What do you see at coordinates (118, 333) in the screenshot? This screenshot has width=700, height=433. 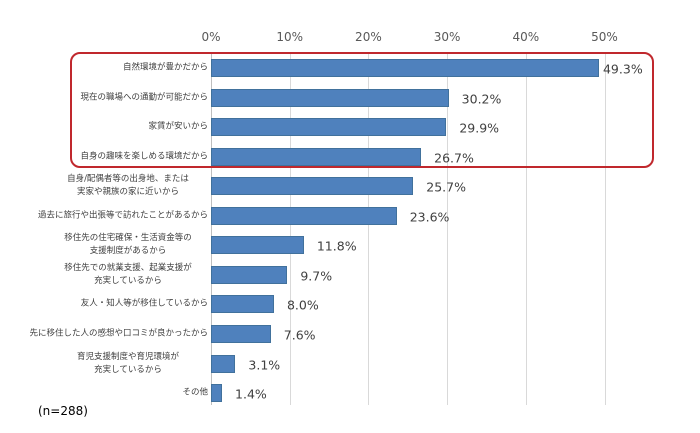 I see `category-label: 先に移住した人の感想や口コミが良かったから` at bounding box center [118, 333].